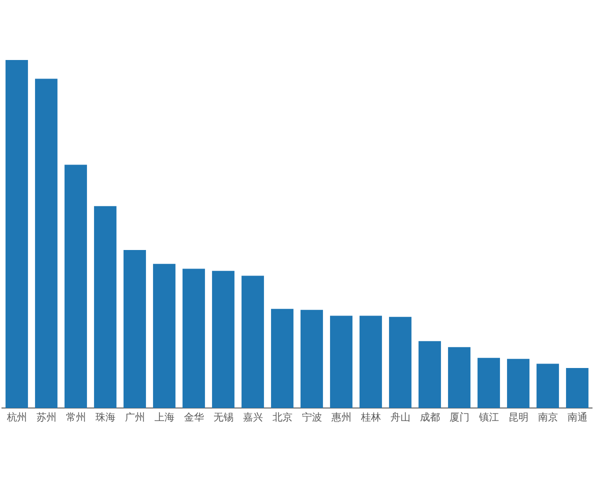 The width and height of the screenshot is (600, 480). Describe the element at coordinates (370, 418) in the screenshot. I see `x-tick-label: 桂林` at that location.